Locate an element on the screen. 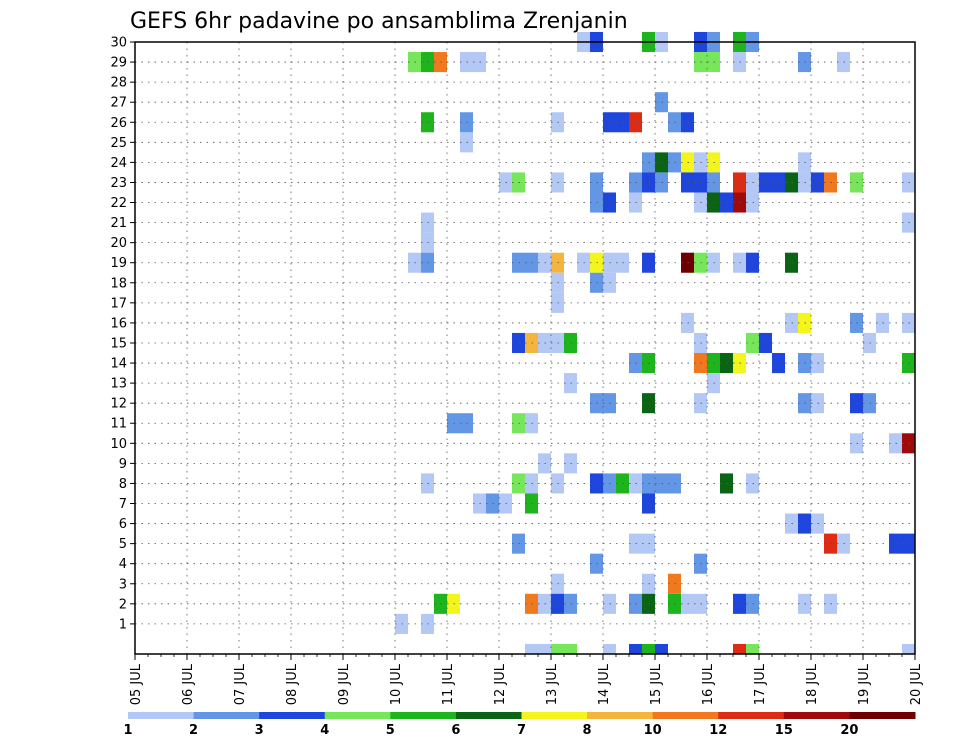  y-tick-label: 23 is located at coordinates (118, 183).